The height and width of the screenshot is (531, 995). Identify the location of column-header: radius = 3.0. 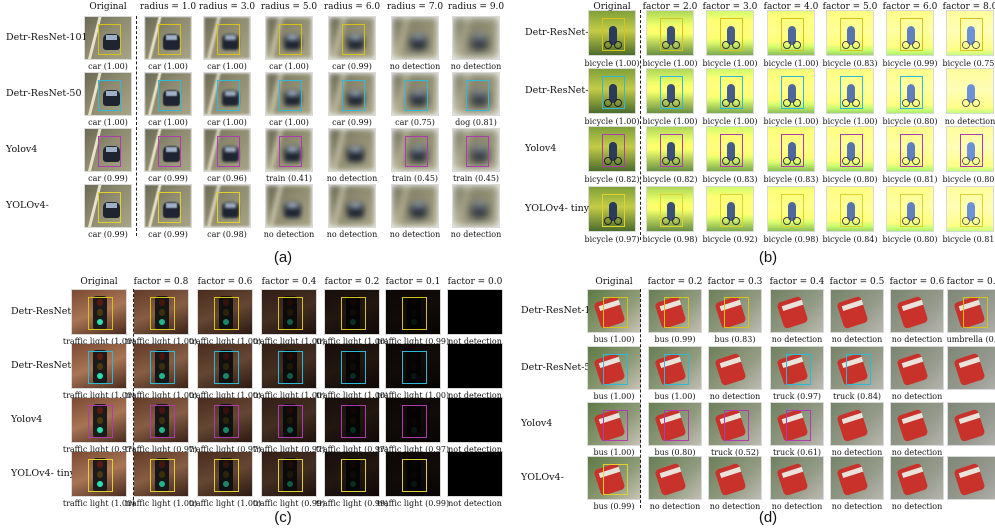
(227, 7).